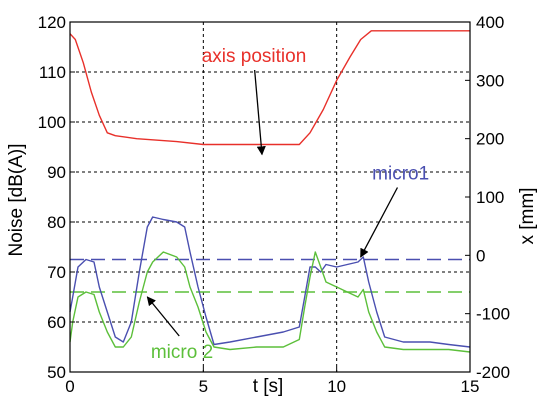 This screenshot has height=406, width=543. I want to click on annotation-label-micro-2: micro 2, so click(182, 352).